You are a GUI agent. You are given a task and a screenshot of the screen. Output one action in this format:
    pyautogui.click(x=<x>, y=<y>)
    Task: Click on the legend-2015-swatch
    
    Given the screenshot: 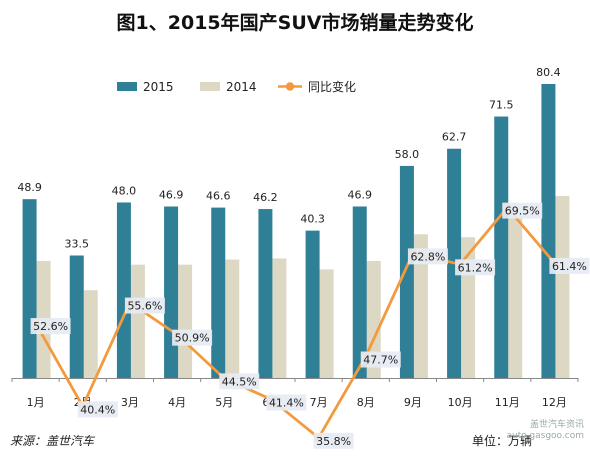 What is the action you would take?
    pyautogui.click(x=127, y=86)
    